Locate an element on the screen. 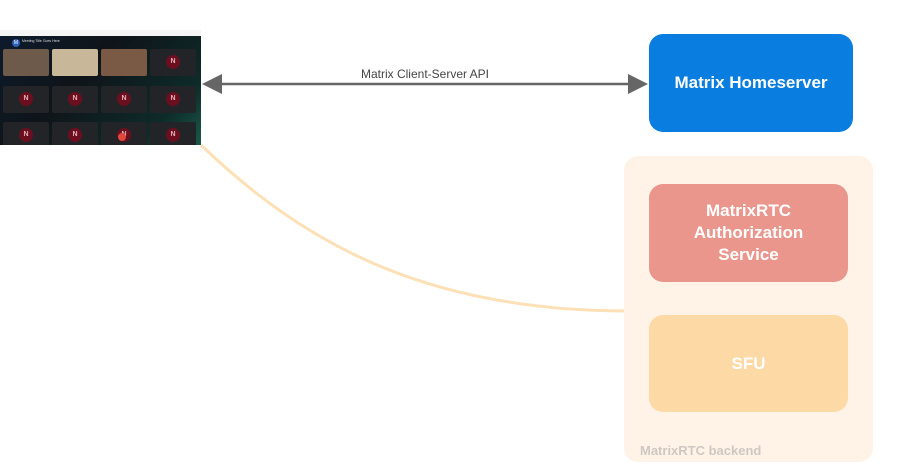 The image size is (909, 466). client-server-api-label: Matrix Client-Server API is located at coordinates (425, 74).